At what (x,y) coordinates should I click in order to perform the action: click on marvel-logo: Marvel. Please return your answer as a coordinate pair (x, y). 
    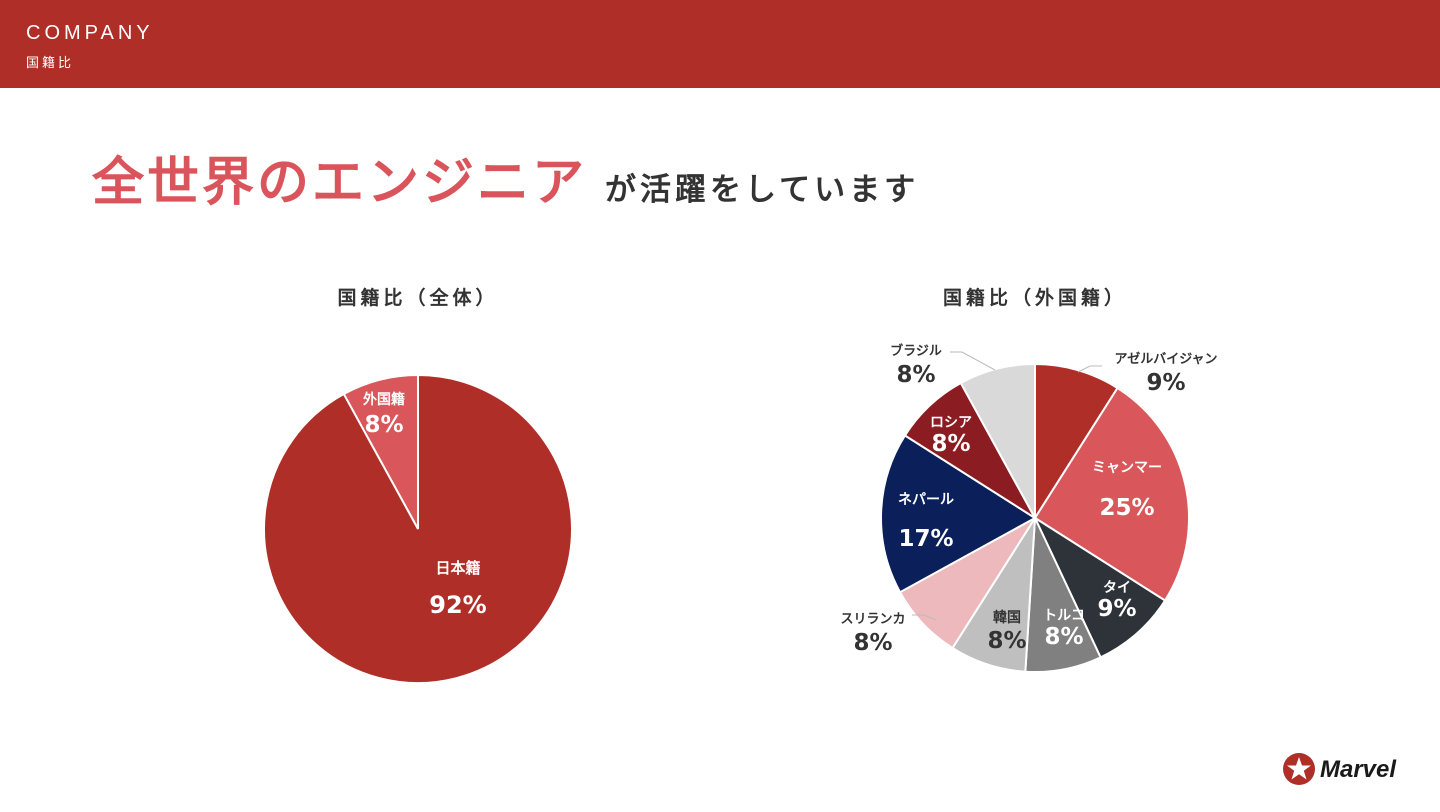
    Looking at the image, I should click on (1352, 772).